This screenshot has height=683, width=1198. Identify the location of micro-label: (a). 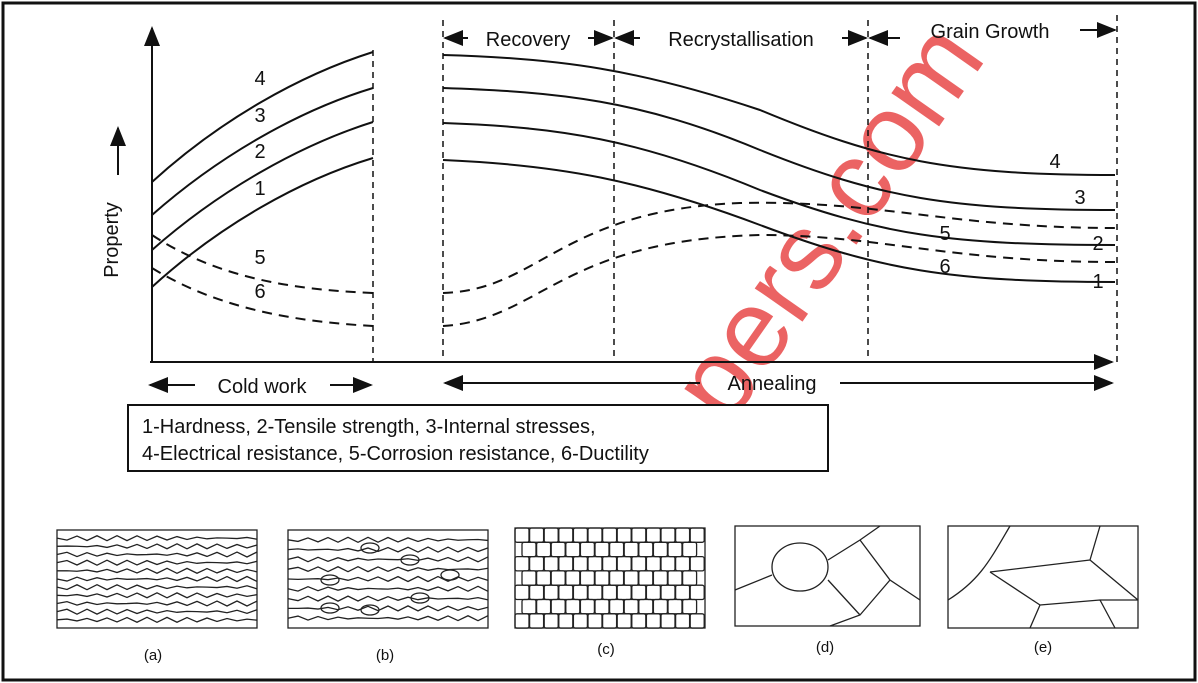
(153, 655).